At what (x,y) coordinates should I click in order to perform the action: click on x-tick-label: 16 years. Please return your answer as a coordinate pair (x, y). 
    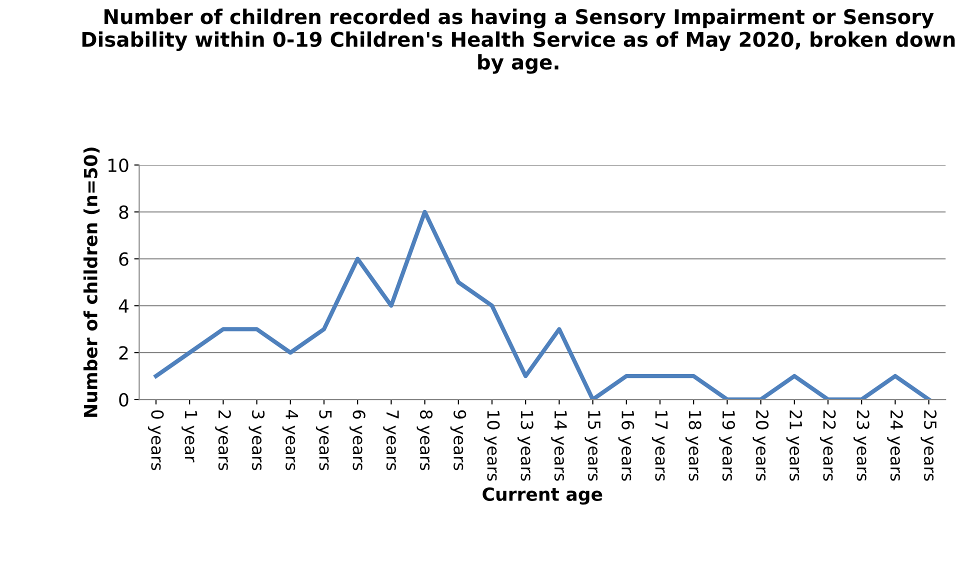
    Looking at the image, I should click on (626, 446).